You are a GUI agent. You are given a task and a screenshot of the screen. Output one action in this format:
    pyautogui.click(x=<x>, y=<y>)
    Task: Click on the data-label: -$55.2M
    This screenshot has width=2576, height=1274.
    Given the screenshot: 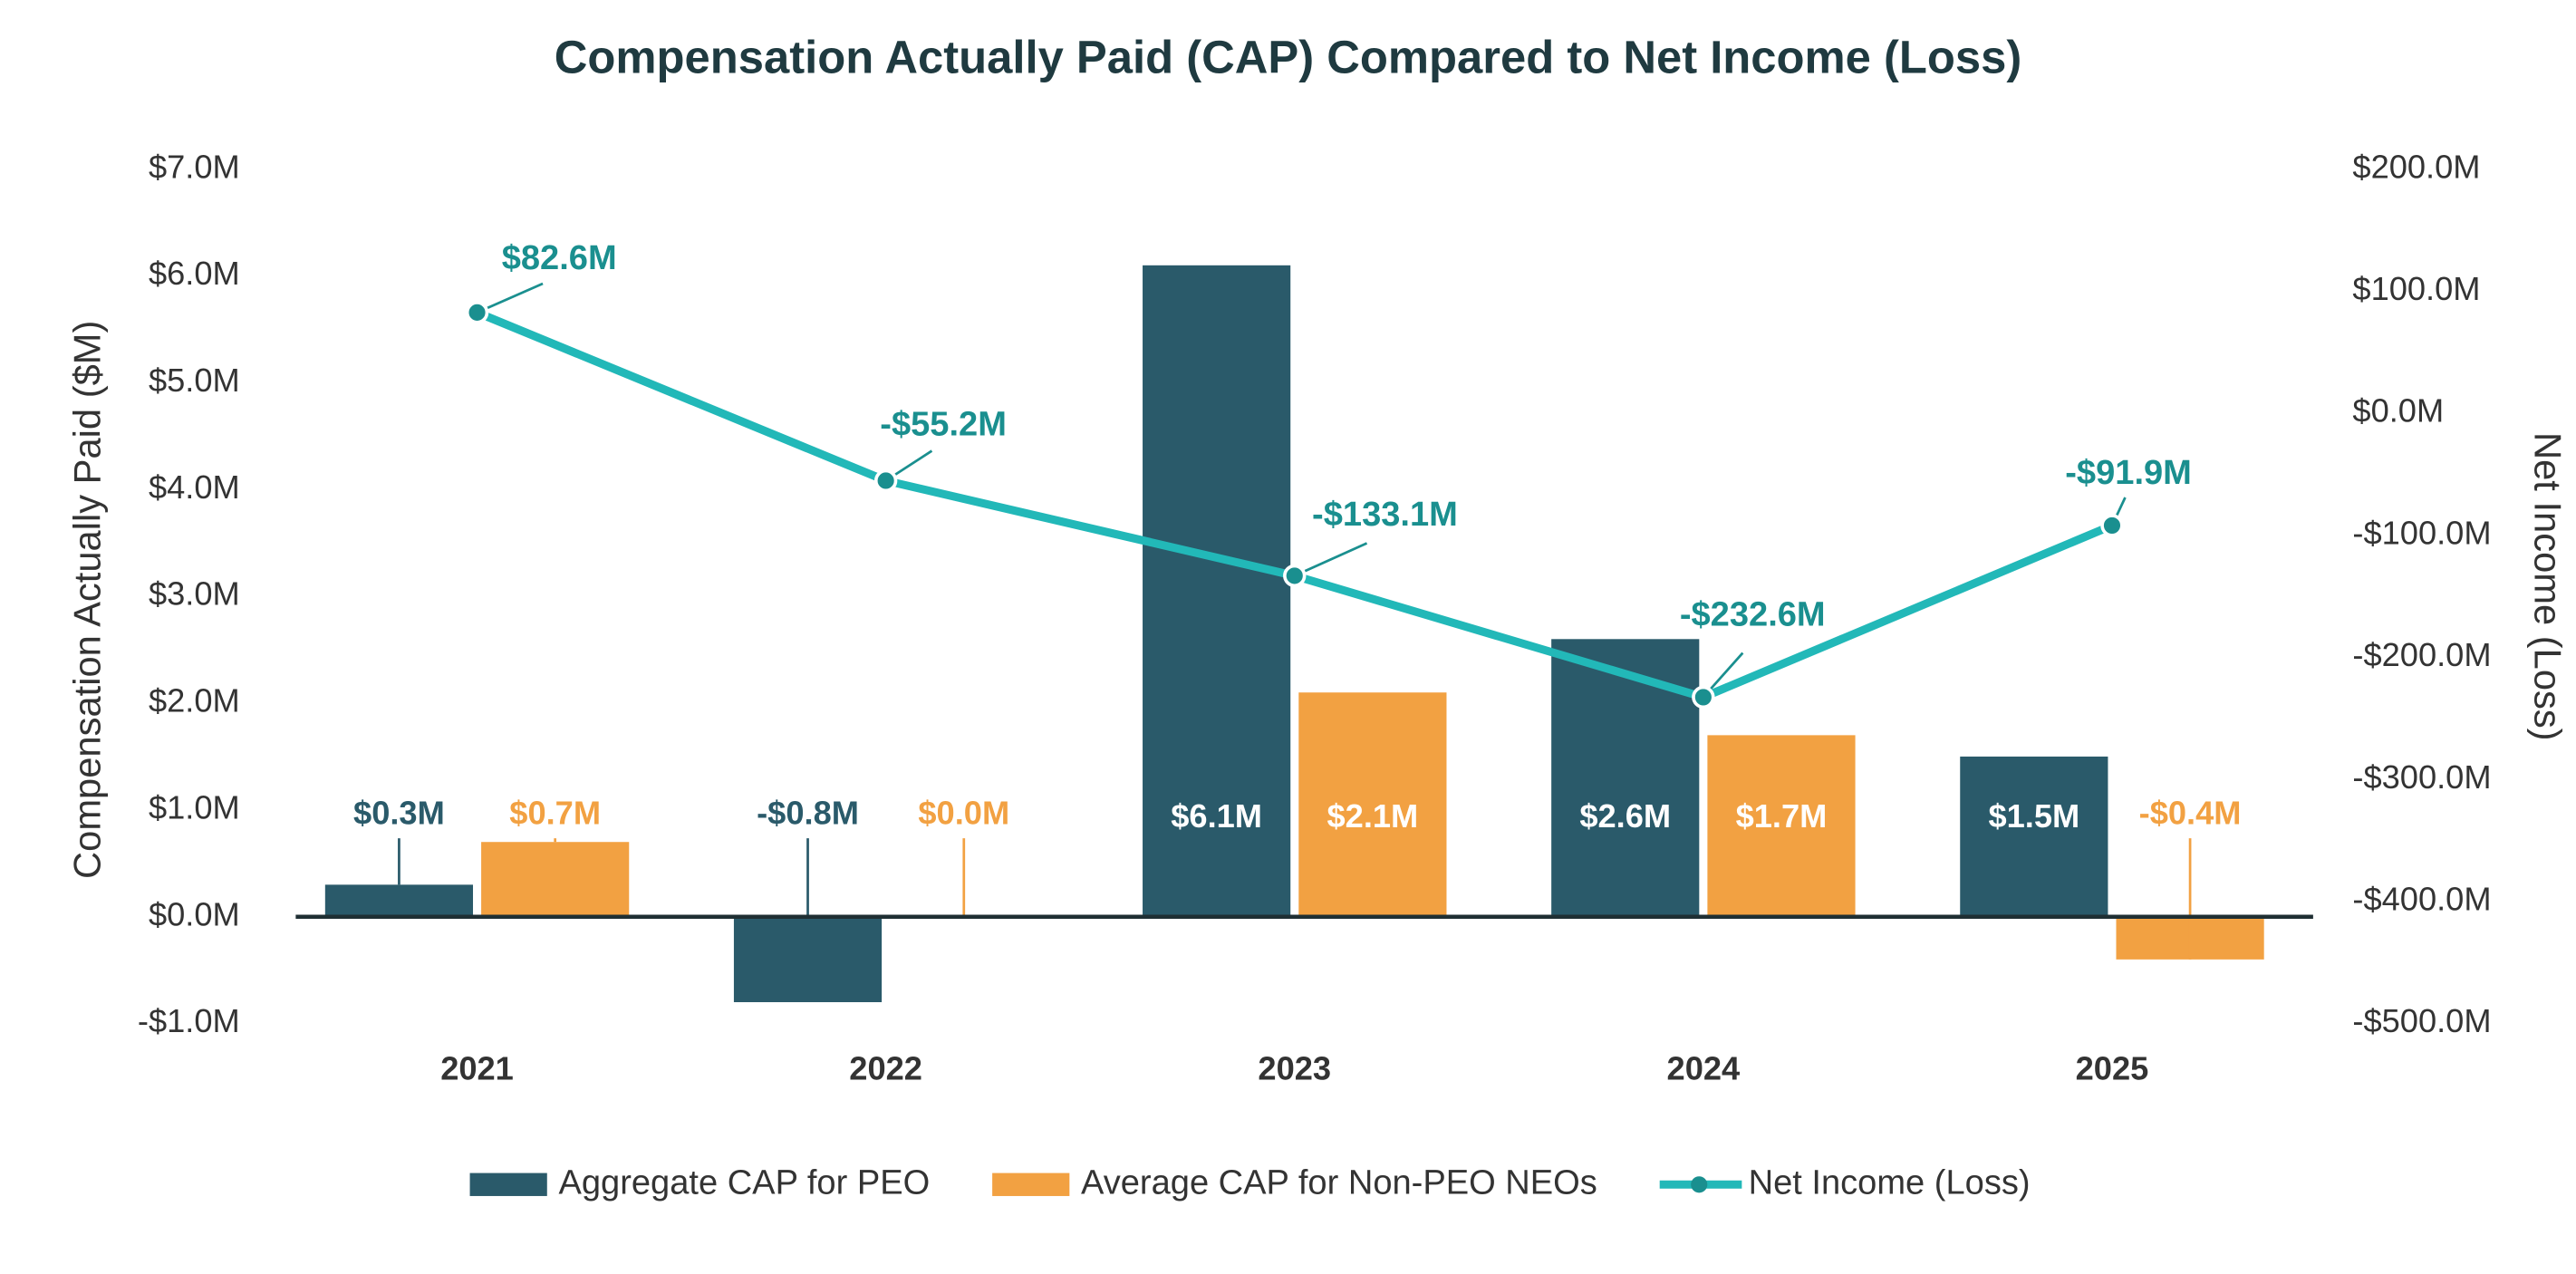 What is the action you would take?
    pyautogui.click(x=943, y=425)
    